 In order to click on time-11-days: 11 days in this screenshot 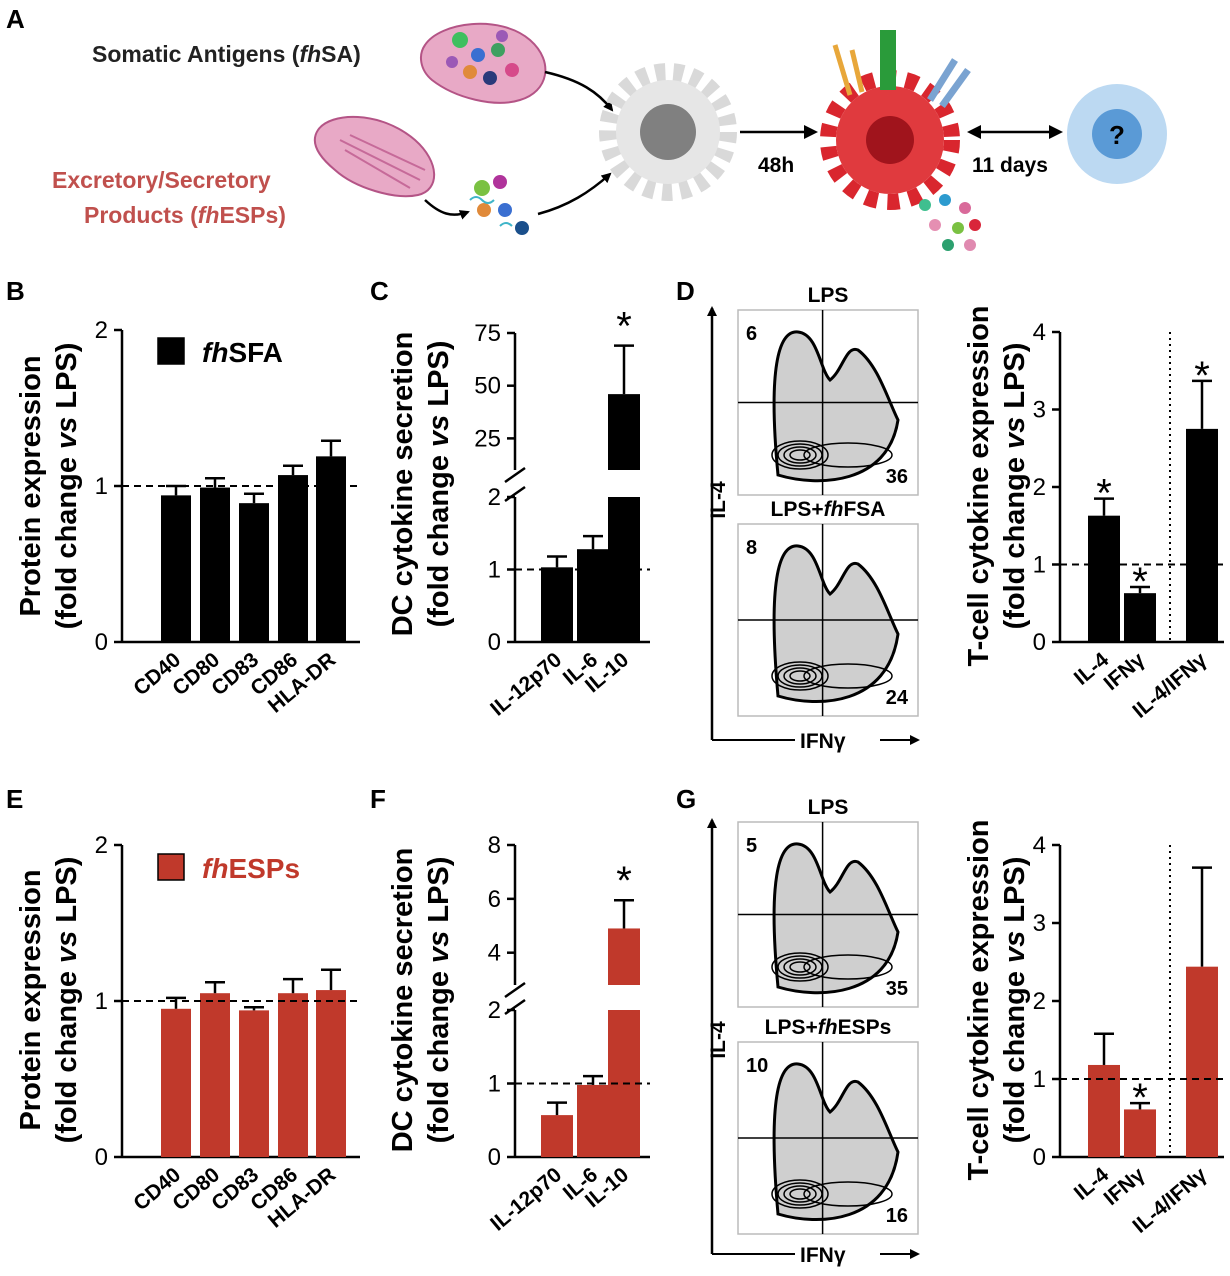, I will do `click(1010, 165)`.